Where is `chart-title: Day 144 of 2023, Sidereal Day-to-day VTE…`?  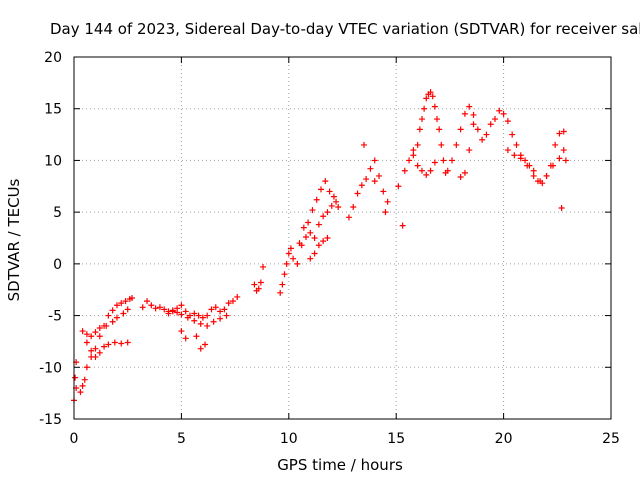
chart-title: Day 144 of 2023, Sidereal Day-to-day VTE… is located at coordinates (345, 29).